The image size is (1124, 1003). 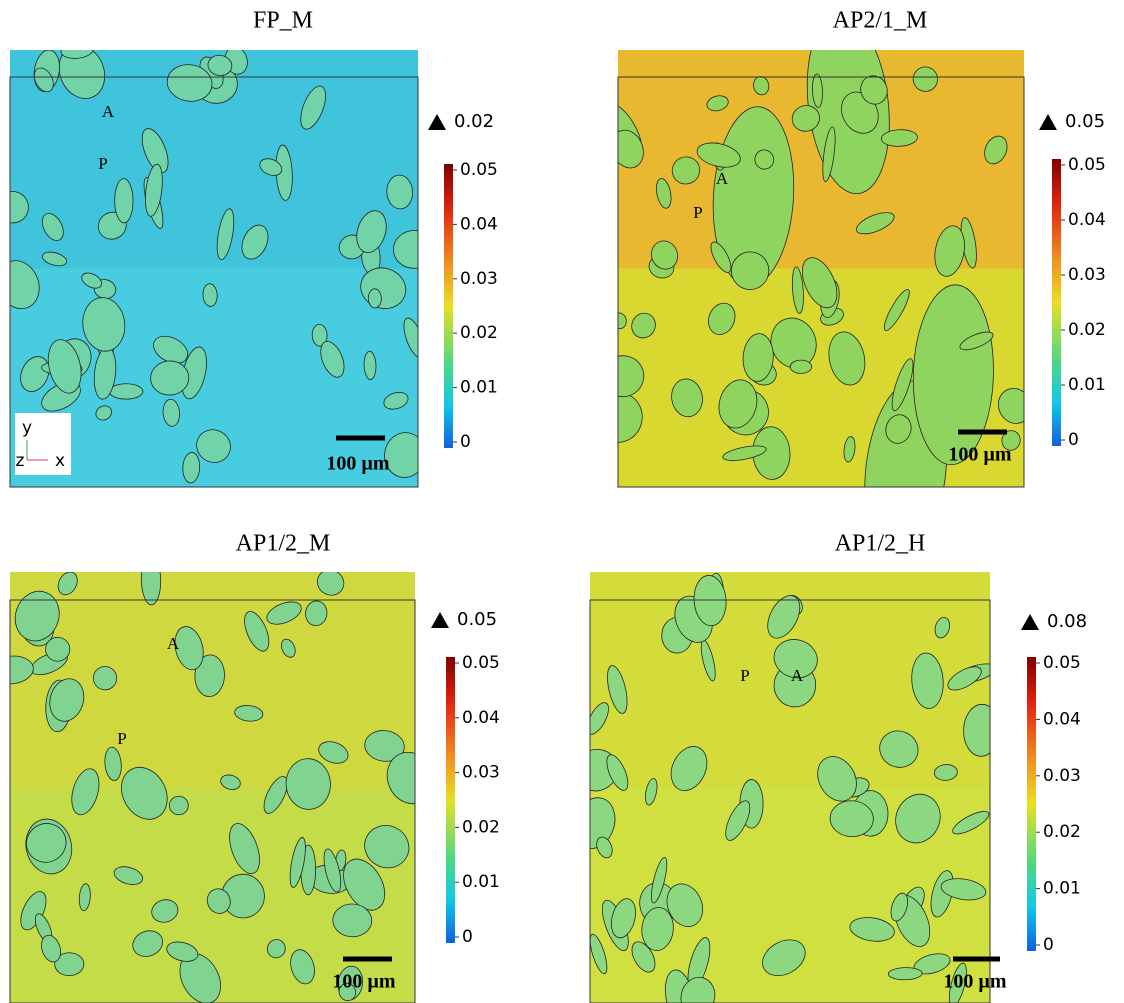 What do you see at coordinates (1067, 621) in the screenshot?
I see `max-value: 0.08` at bounding box center [1067, 621].